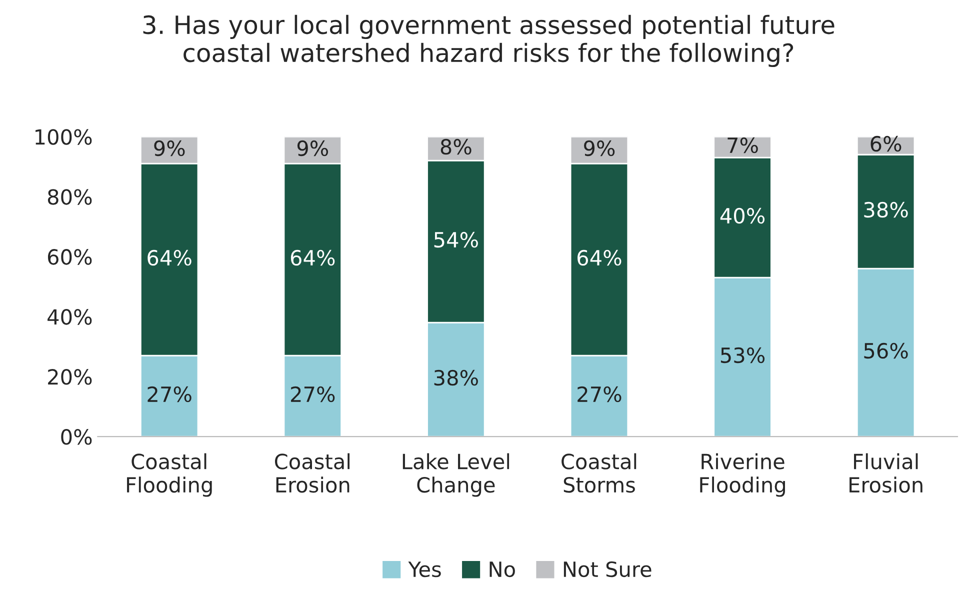  I want to click on y-tick-label: 40%, so click(70, 317).